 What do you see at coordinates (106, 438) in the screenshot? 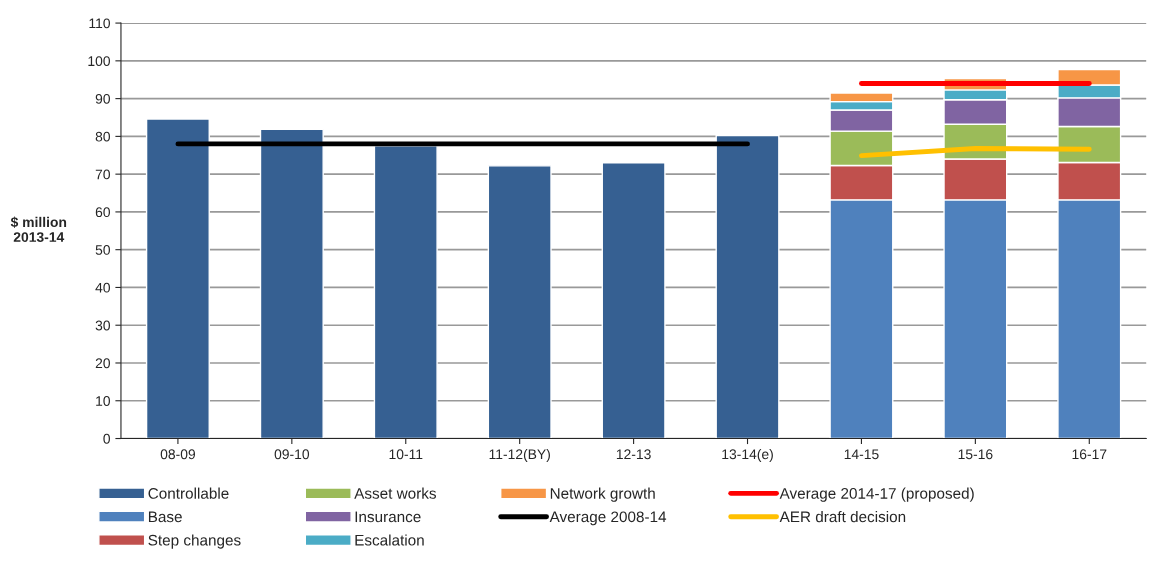
I see `y-tick-label: 0` at bounding box center [106, 438].